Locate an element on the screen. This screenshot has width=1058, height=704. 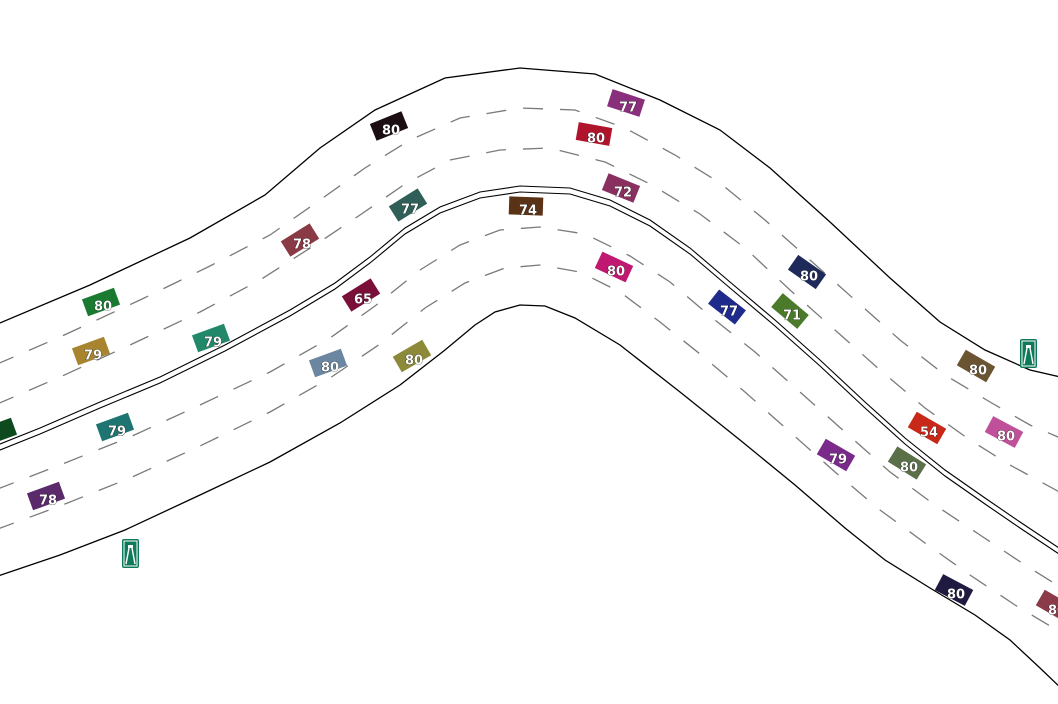
vehicle: 72 is located at coordinates (621, 188).